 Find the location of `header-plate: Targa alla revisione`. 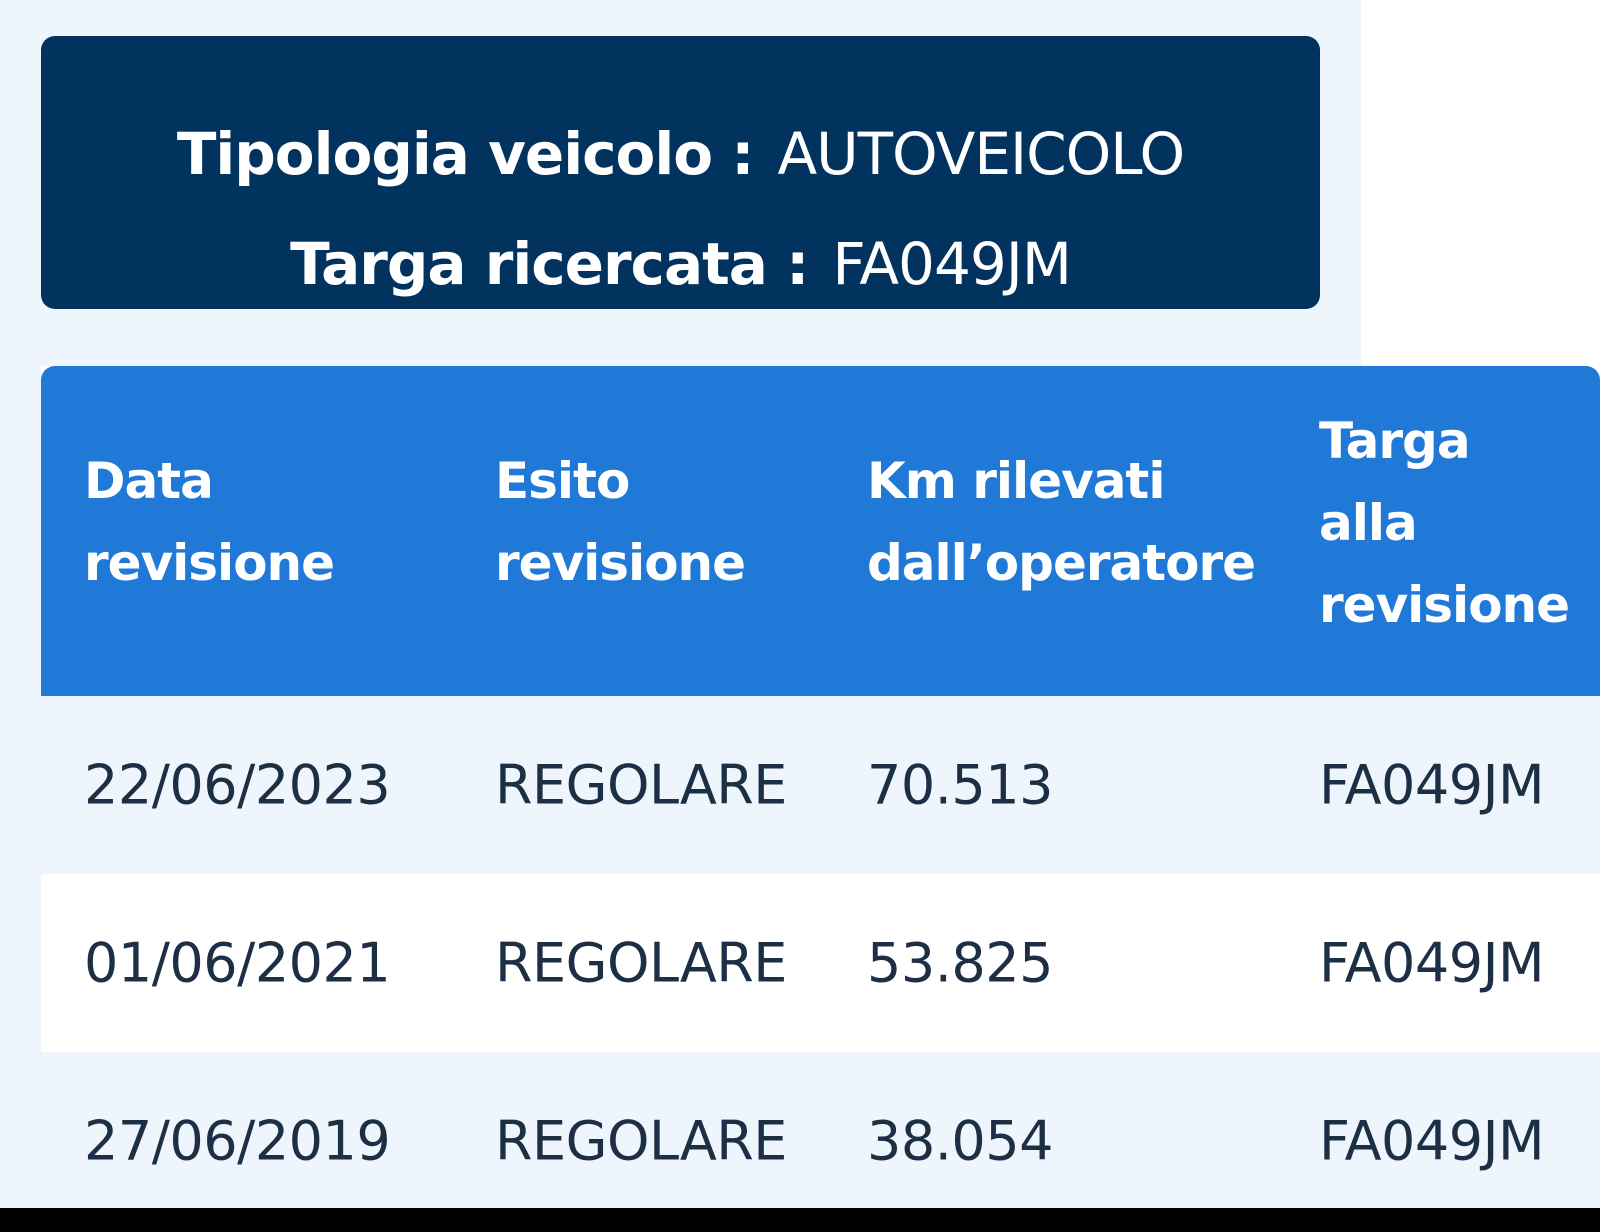

header-plate: Targa alla revisione is located at coordinates (1444, 523).